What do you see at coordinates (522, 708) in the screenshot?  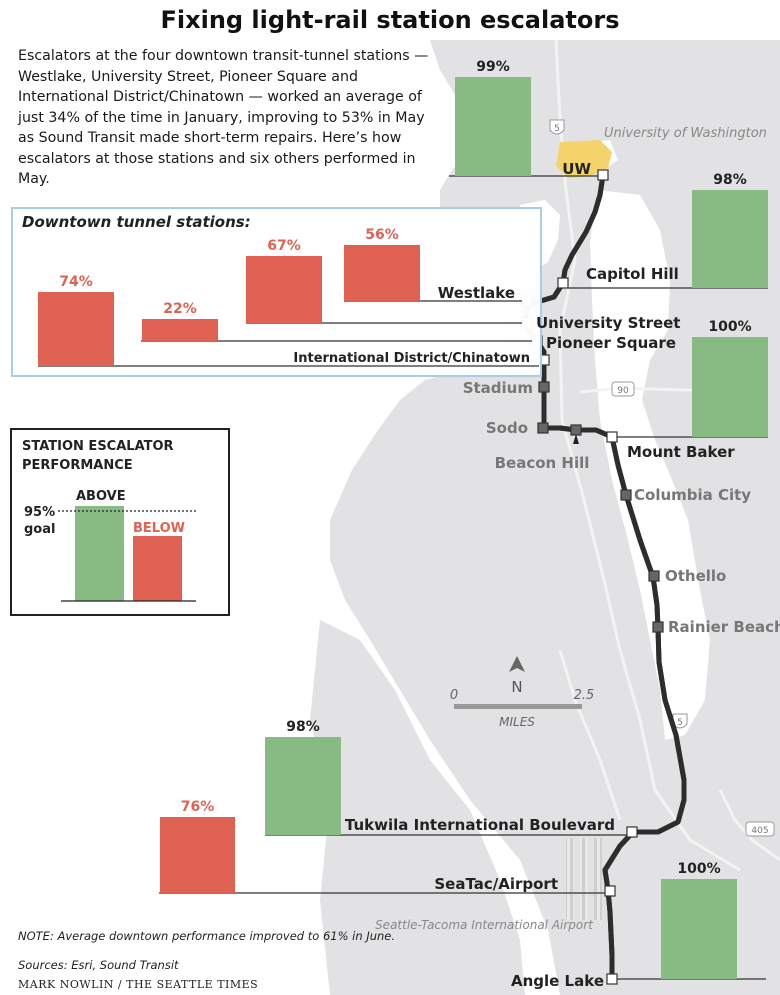 I see `scale-bar: 0 2.5 MILES` at bounding box center [522, 708].